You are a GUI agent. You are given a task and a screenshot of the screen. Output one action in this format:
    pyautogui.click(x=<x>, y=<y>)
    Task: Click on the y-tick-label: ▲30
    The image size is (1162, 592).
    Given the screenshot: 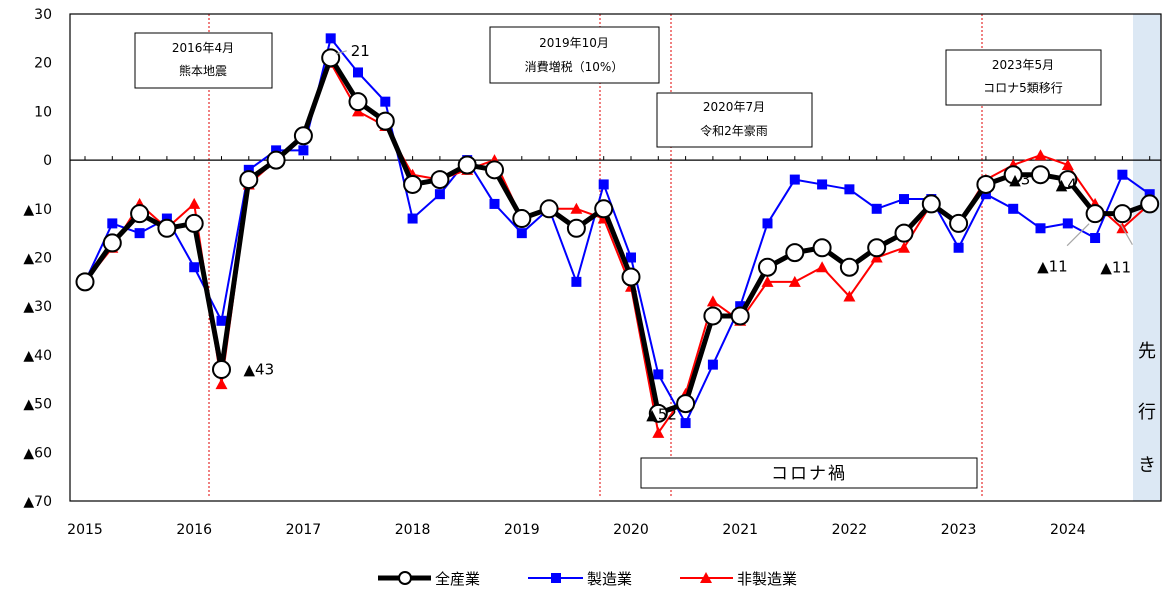 What is the action you would take?
    pyautogui.click(x=37, y=307)
    